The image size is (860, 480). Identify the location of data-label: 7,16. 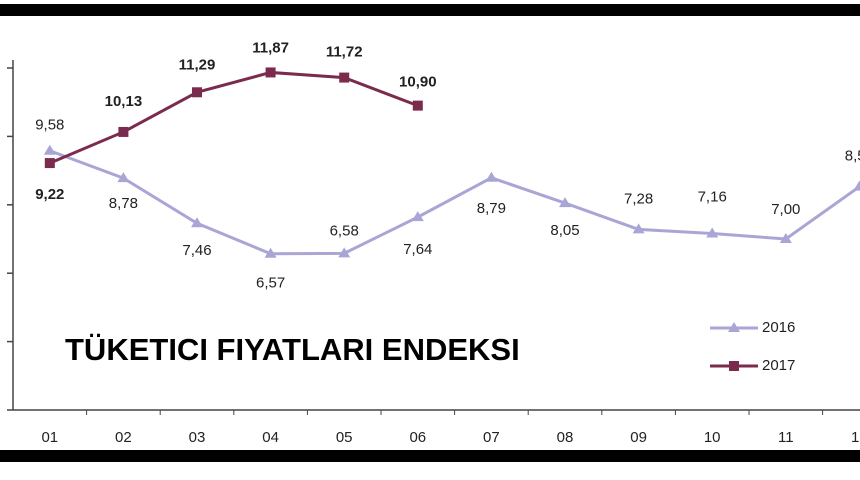
(712, 196).